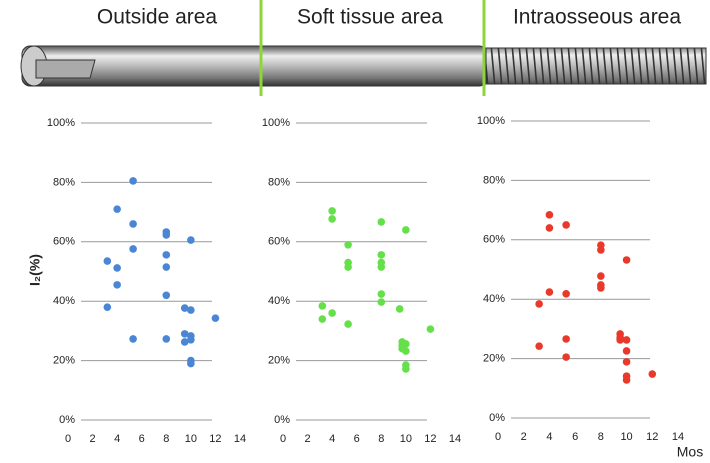  What do you see at coordinates (597, 17) in the screenshot?
I see `section-title: Intraosseous area` at bounding box center [597, 17].